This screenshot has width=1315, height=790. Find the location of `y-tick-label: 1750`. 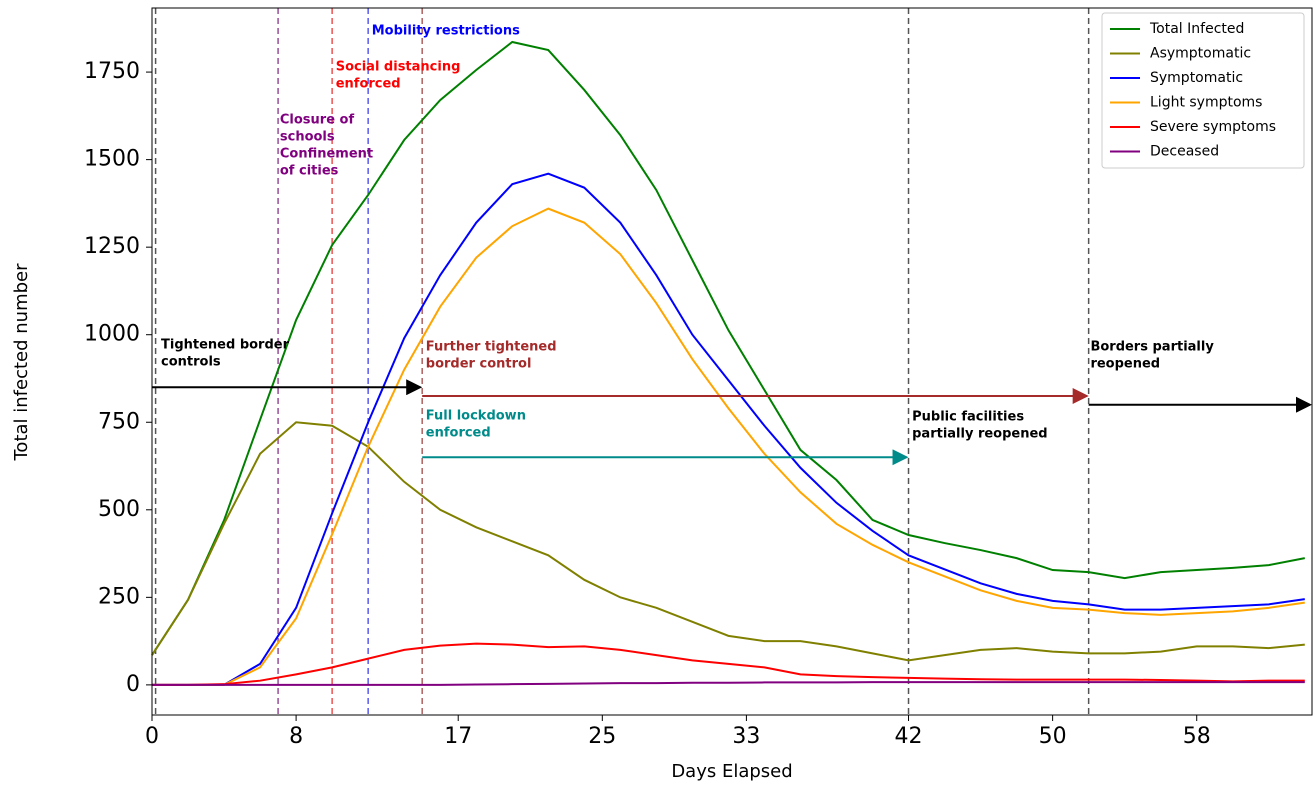

y-tick-label: 1750 is located at coordinates (112, 71).